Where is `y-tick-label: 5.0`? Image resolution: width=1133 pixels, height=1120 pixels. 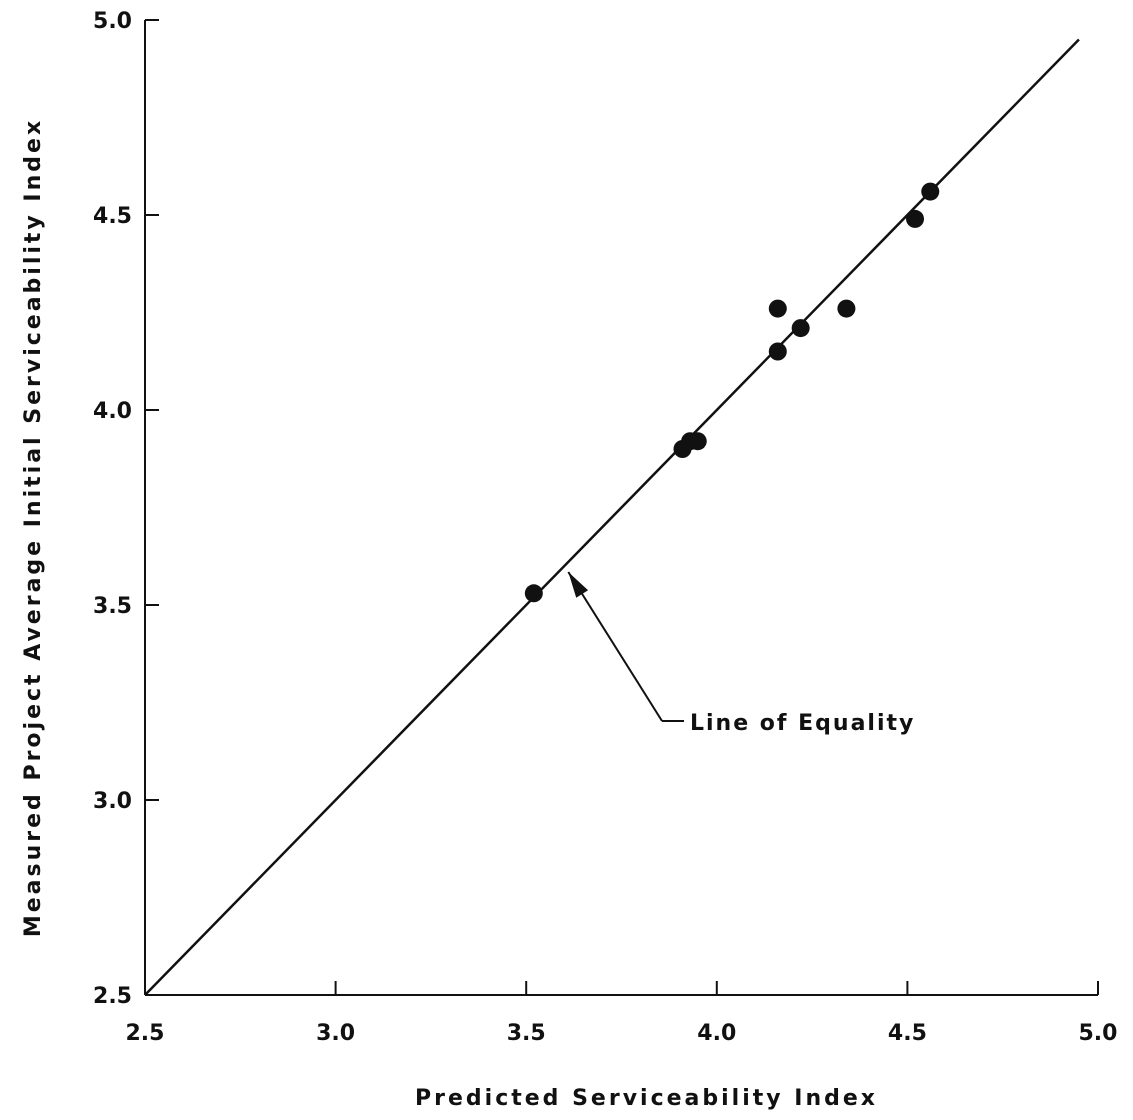 y-tick-label: 5.0 is located at coordinates (112, 21).